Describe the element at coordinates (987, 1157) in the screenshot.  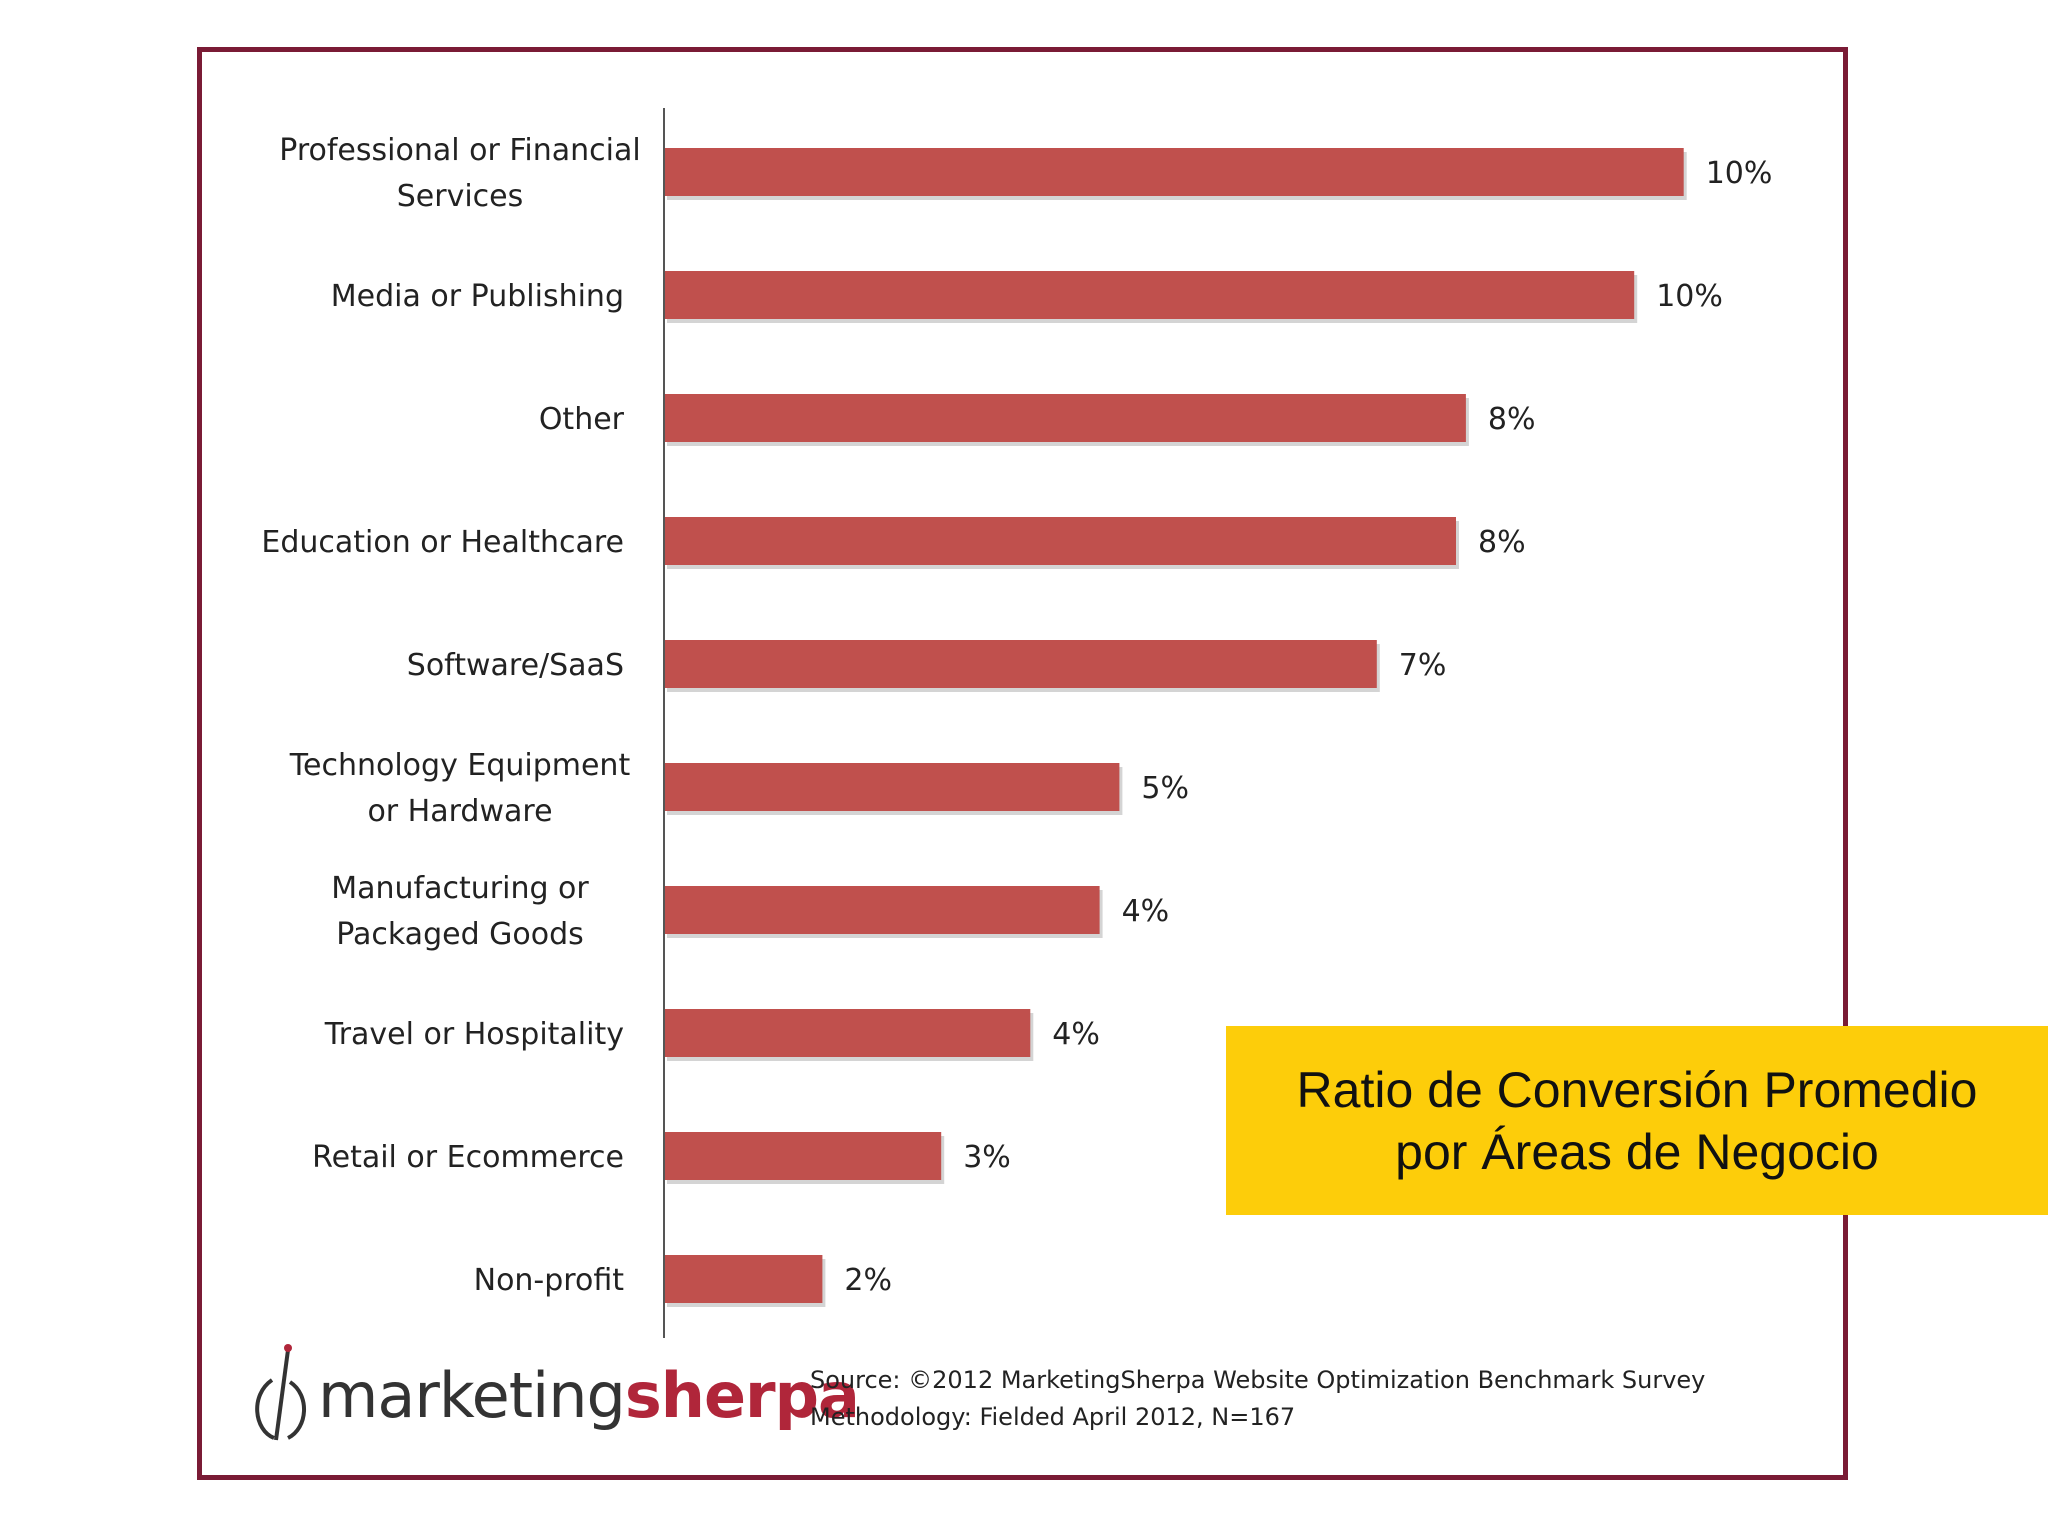
I see `bar-value-label: 3%` at that location.